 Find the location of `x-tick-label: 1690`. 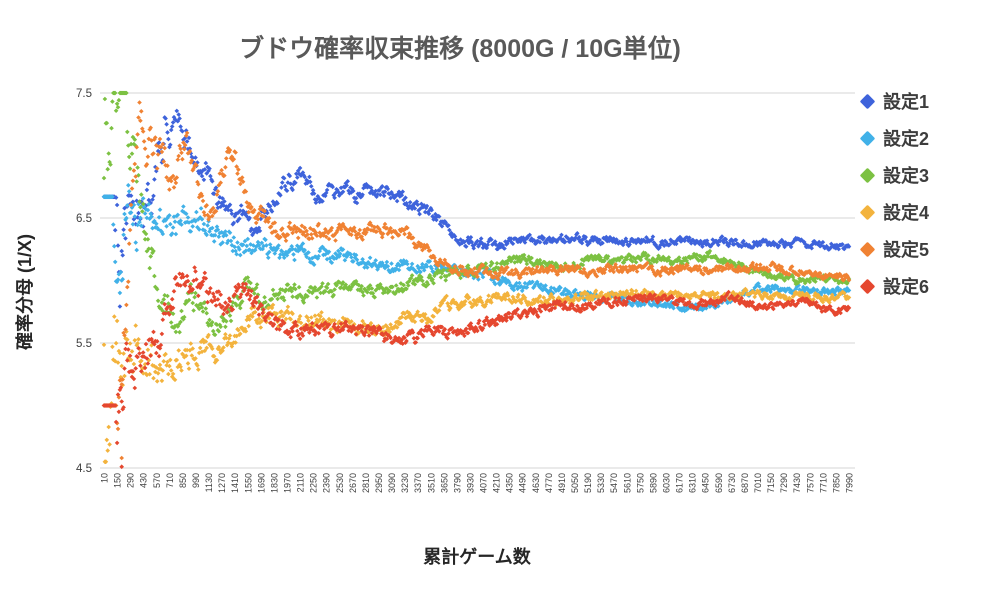

x-tick-label: 1690 is located at coordinates (261, 483).